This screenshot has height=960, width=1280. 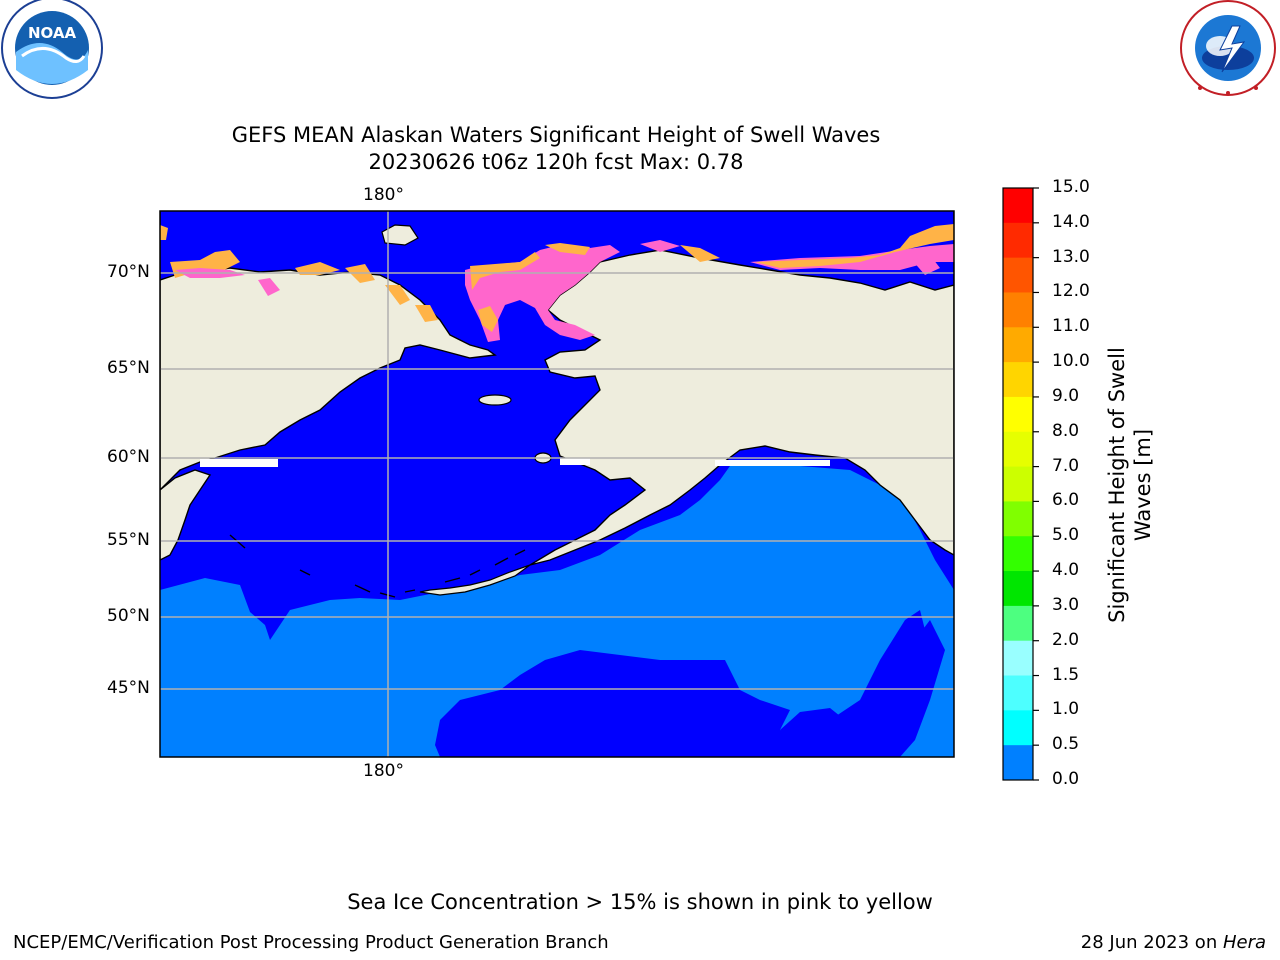 What do you see at coordinates (1066, 779) in the screenshot?
I see `colorbar-tick-label: 0.0` at bounding box center [1066, 779].